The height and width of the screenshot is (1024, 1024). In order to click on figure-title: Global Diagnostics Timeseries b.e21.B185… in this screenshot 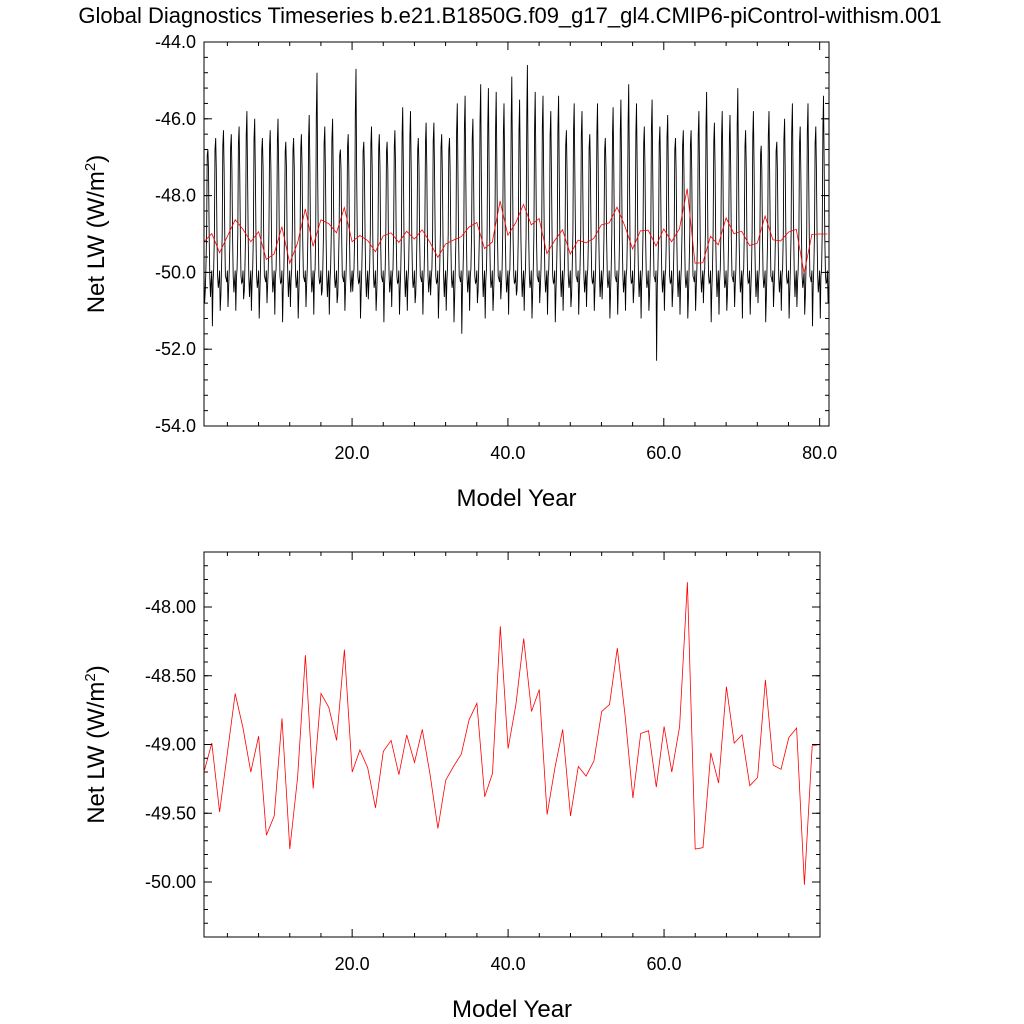, I will do `click(509, 15)`.